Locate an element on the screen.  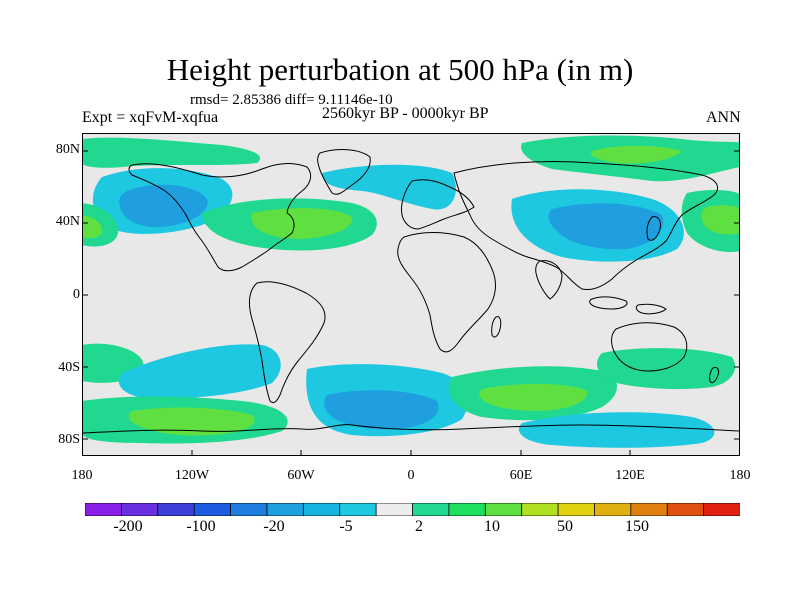
anomaly-negative-arctic-atlantic is located at coordinates (389, 187).